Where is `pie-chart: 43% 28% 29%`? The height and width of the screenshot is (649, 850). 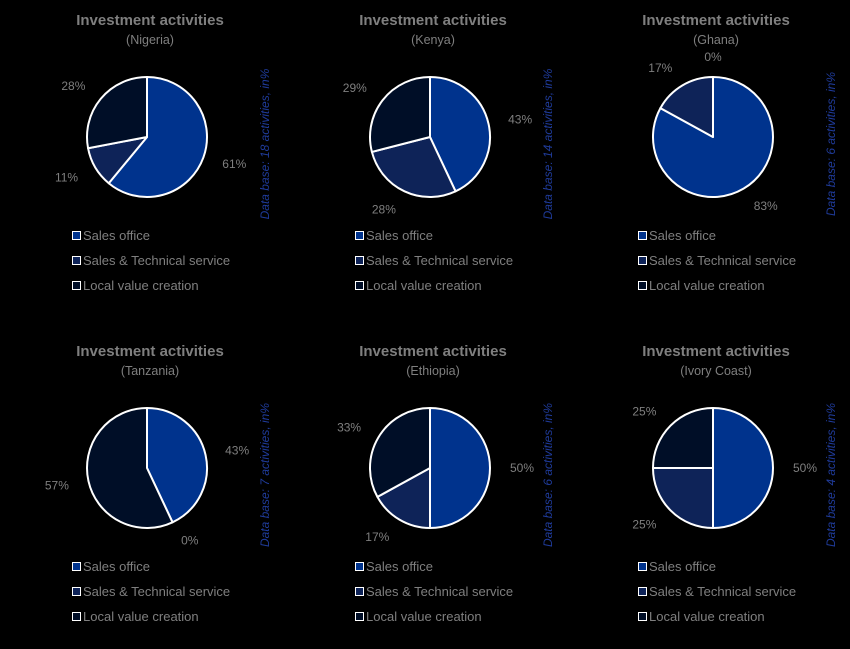
pie-chart: 43% 28% 29% is located at coordinates (437, 146).